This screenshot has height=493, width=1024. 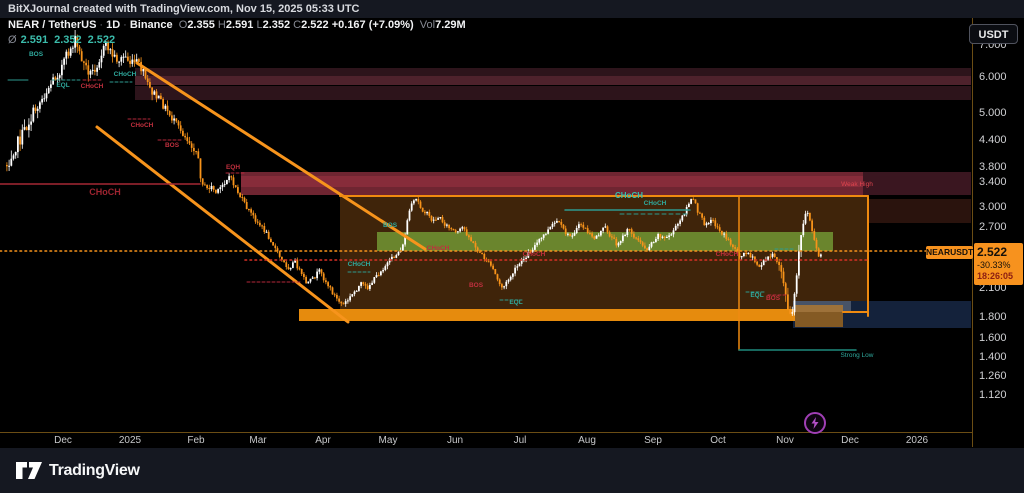 I want to click on volume-value: 7.29M, so click(x=450, y=25).